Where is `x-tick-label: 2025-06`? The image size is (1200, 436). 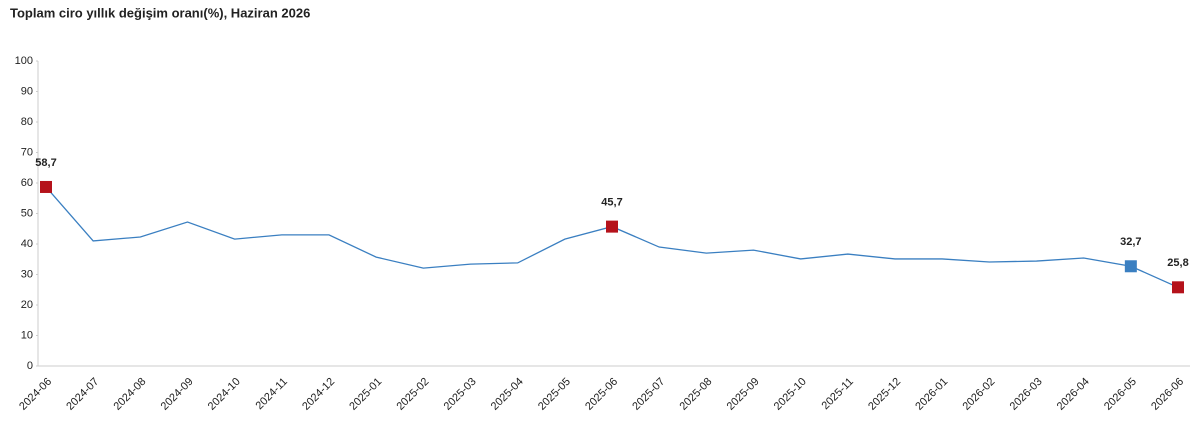
x-tick-label: 2025-06 is located at coordinates (601, 394).